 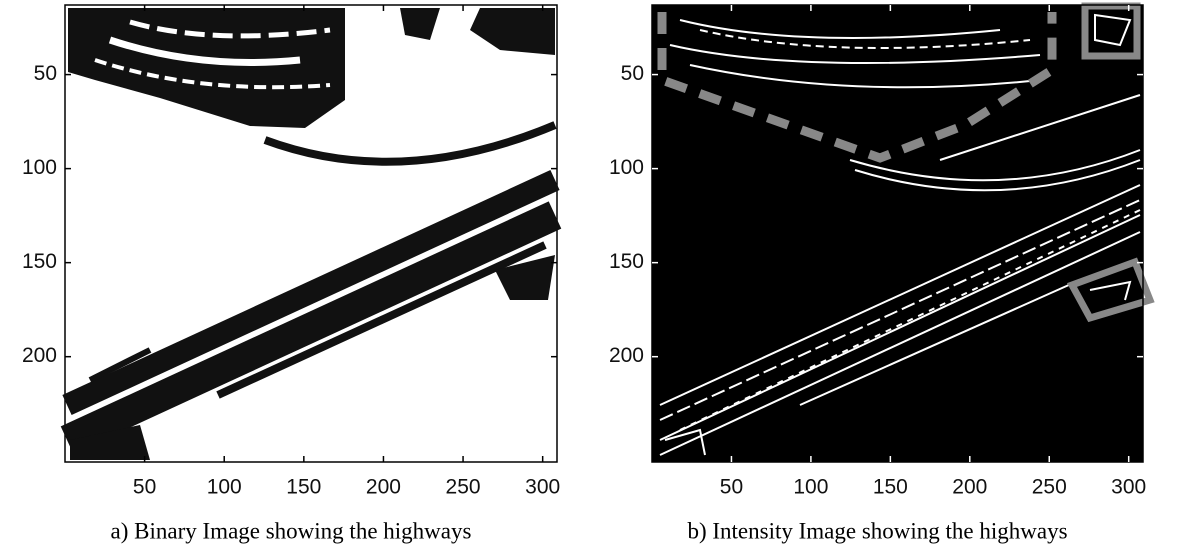 I want to click on caption: a) Binary Image showing the highways, so click(x=291, y=530).